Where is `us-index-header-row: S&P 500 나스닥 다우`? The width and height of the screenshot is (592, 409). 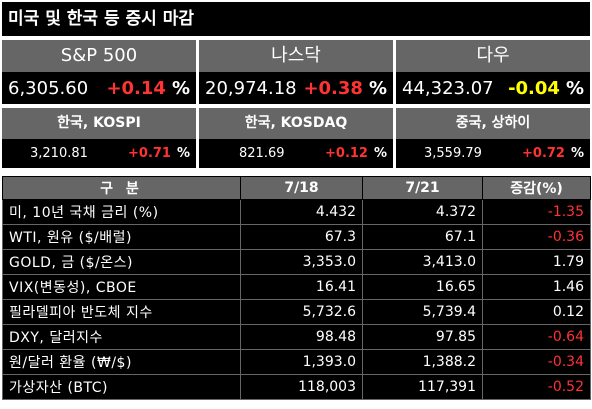 us-index-header-row: S&P 500 나스닥 다우 is located at coordinates (296, 56).